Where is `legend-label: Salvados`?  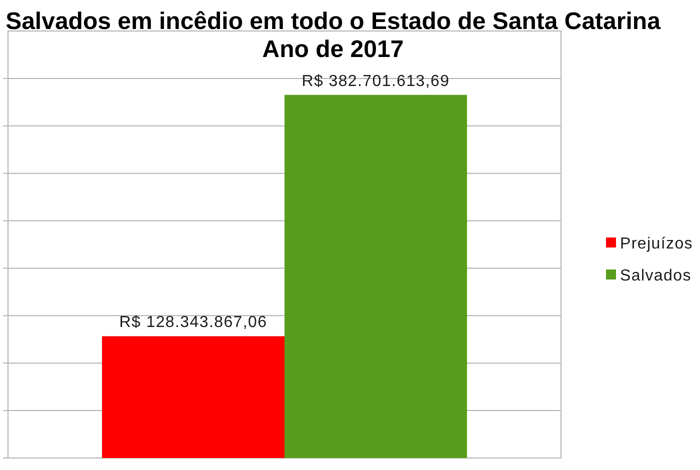 legend-label: Salvados is located at coordinates (656, 276).